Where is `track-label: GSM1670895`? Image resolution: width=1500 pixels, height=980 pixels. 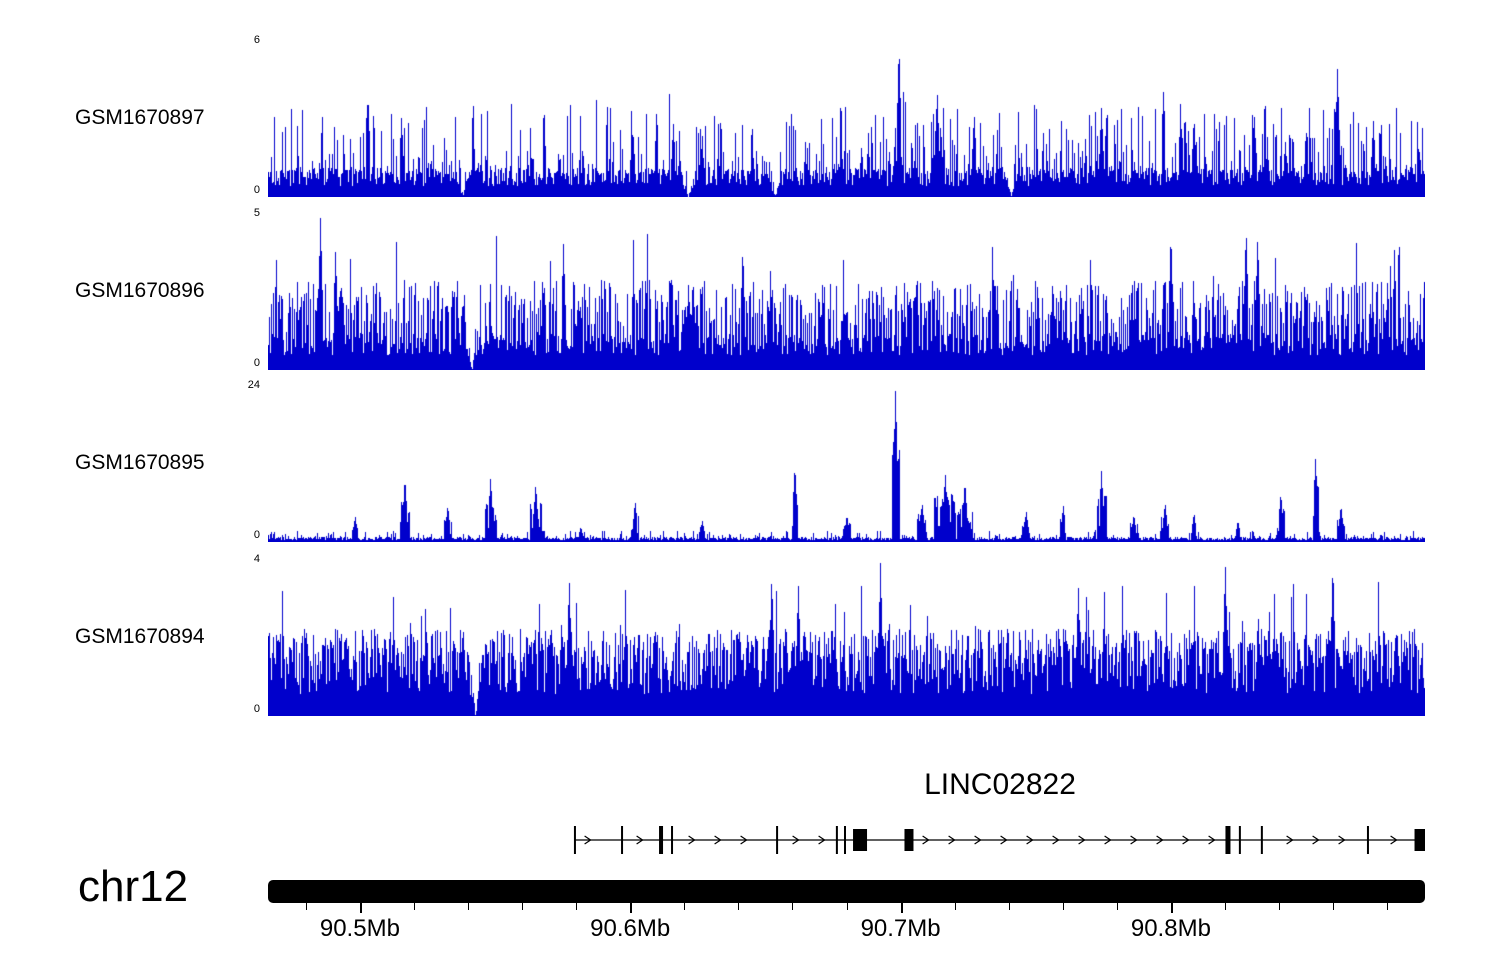
track-label: GSM1670895 is located at coordinates (140, 462).